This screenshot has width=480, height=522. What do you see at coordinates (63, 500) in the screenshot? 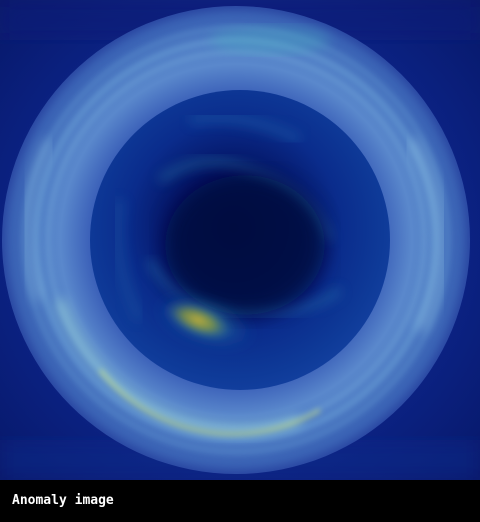
I see `image-caption: Anomaly image` at bounding box center [63, 500].